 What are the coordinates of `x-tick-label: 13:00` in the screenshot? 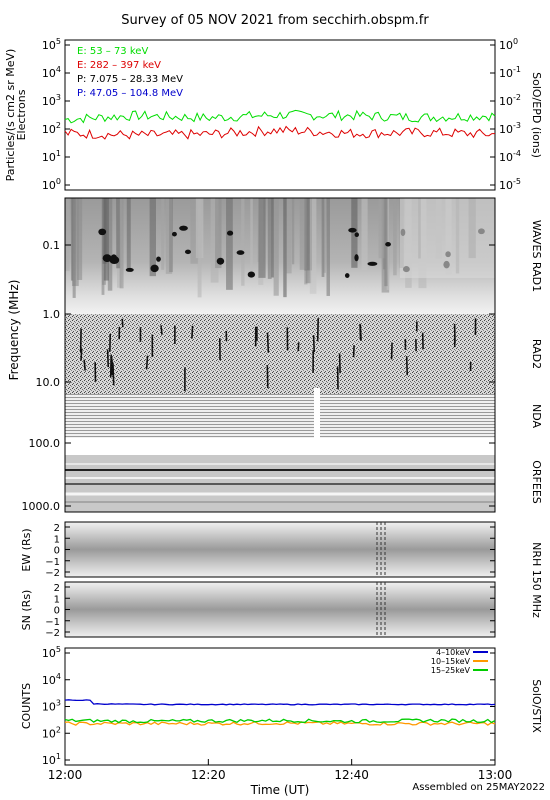 It's located at (495, 775).